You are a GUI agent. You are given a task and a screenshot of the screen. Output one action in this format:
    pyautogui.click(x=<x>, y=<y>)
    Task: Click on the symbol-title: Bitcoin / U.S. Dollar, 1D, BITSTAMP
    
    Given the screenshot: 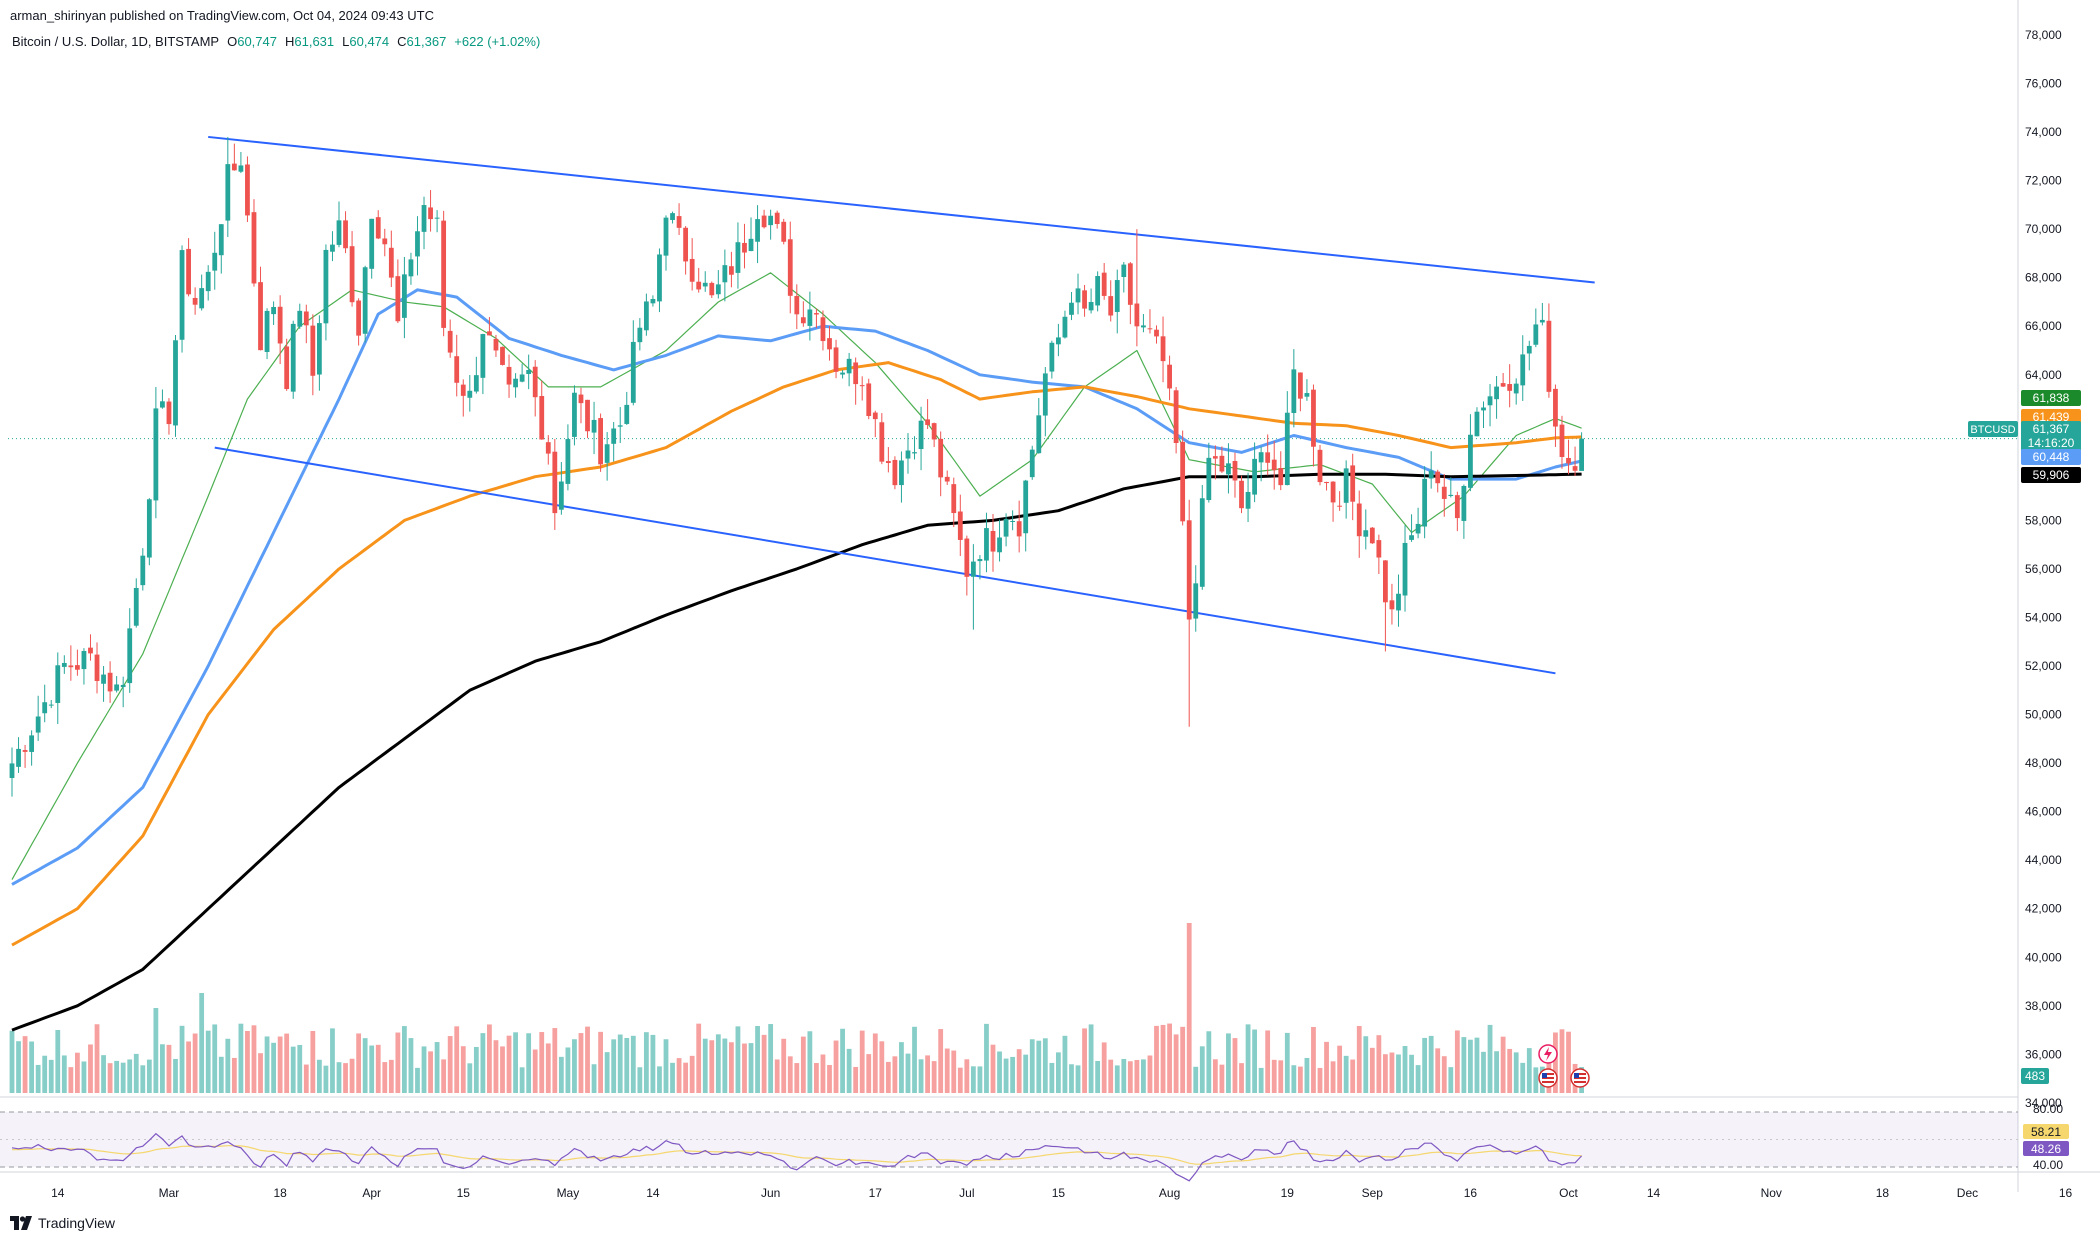 What is the action you would take?
    pyautogui.click(x=116, y=41)
    